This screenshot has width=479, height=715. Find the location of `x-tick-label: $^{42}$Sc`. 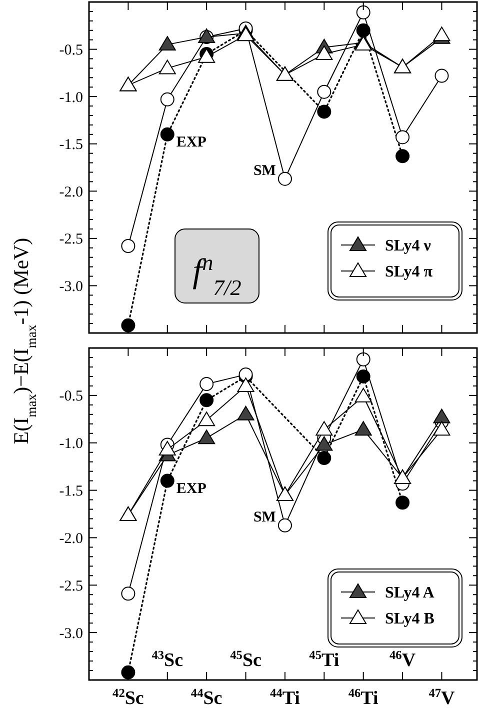

x-tick-label: $^{42}$Sc is located at coordinates (128, 697).